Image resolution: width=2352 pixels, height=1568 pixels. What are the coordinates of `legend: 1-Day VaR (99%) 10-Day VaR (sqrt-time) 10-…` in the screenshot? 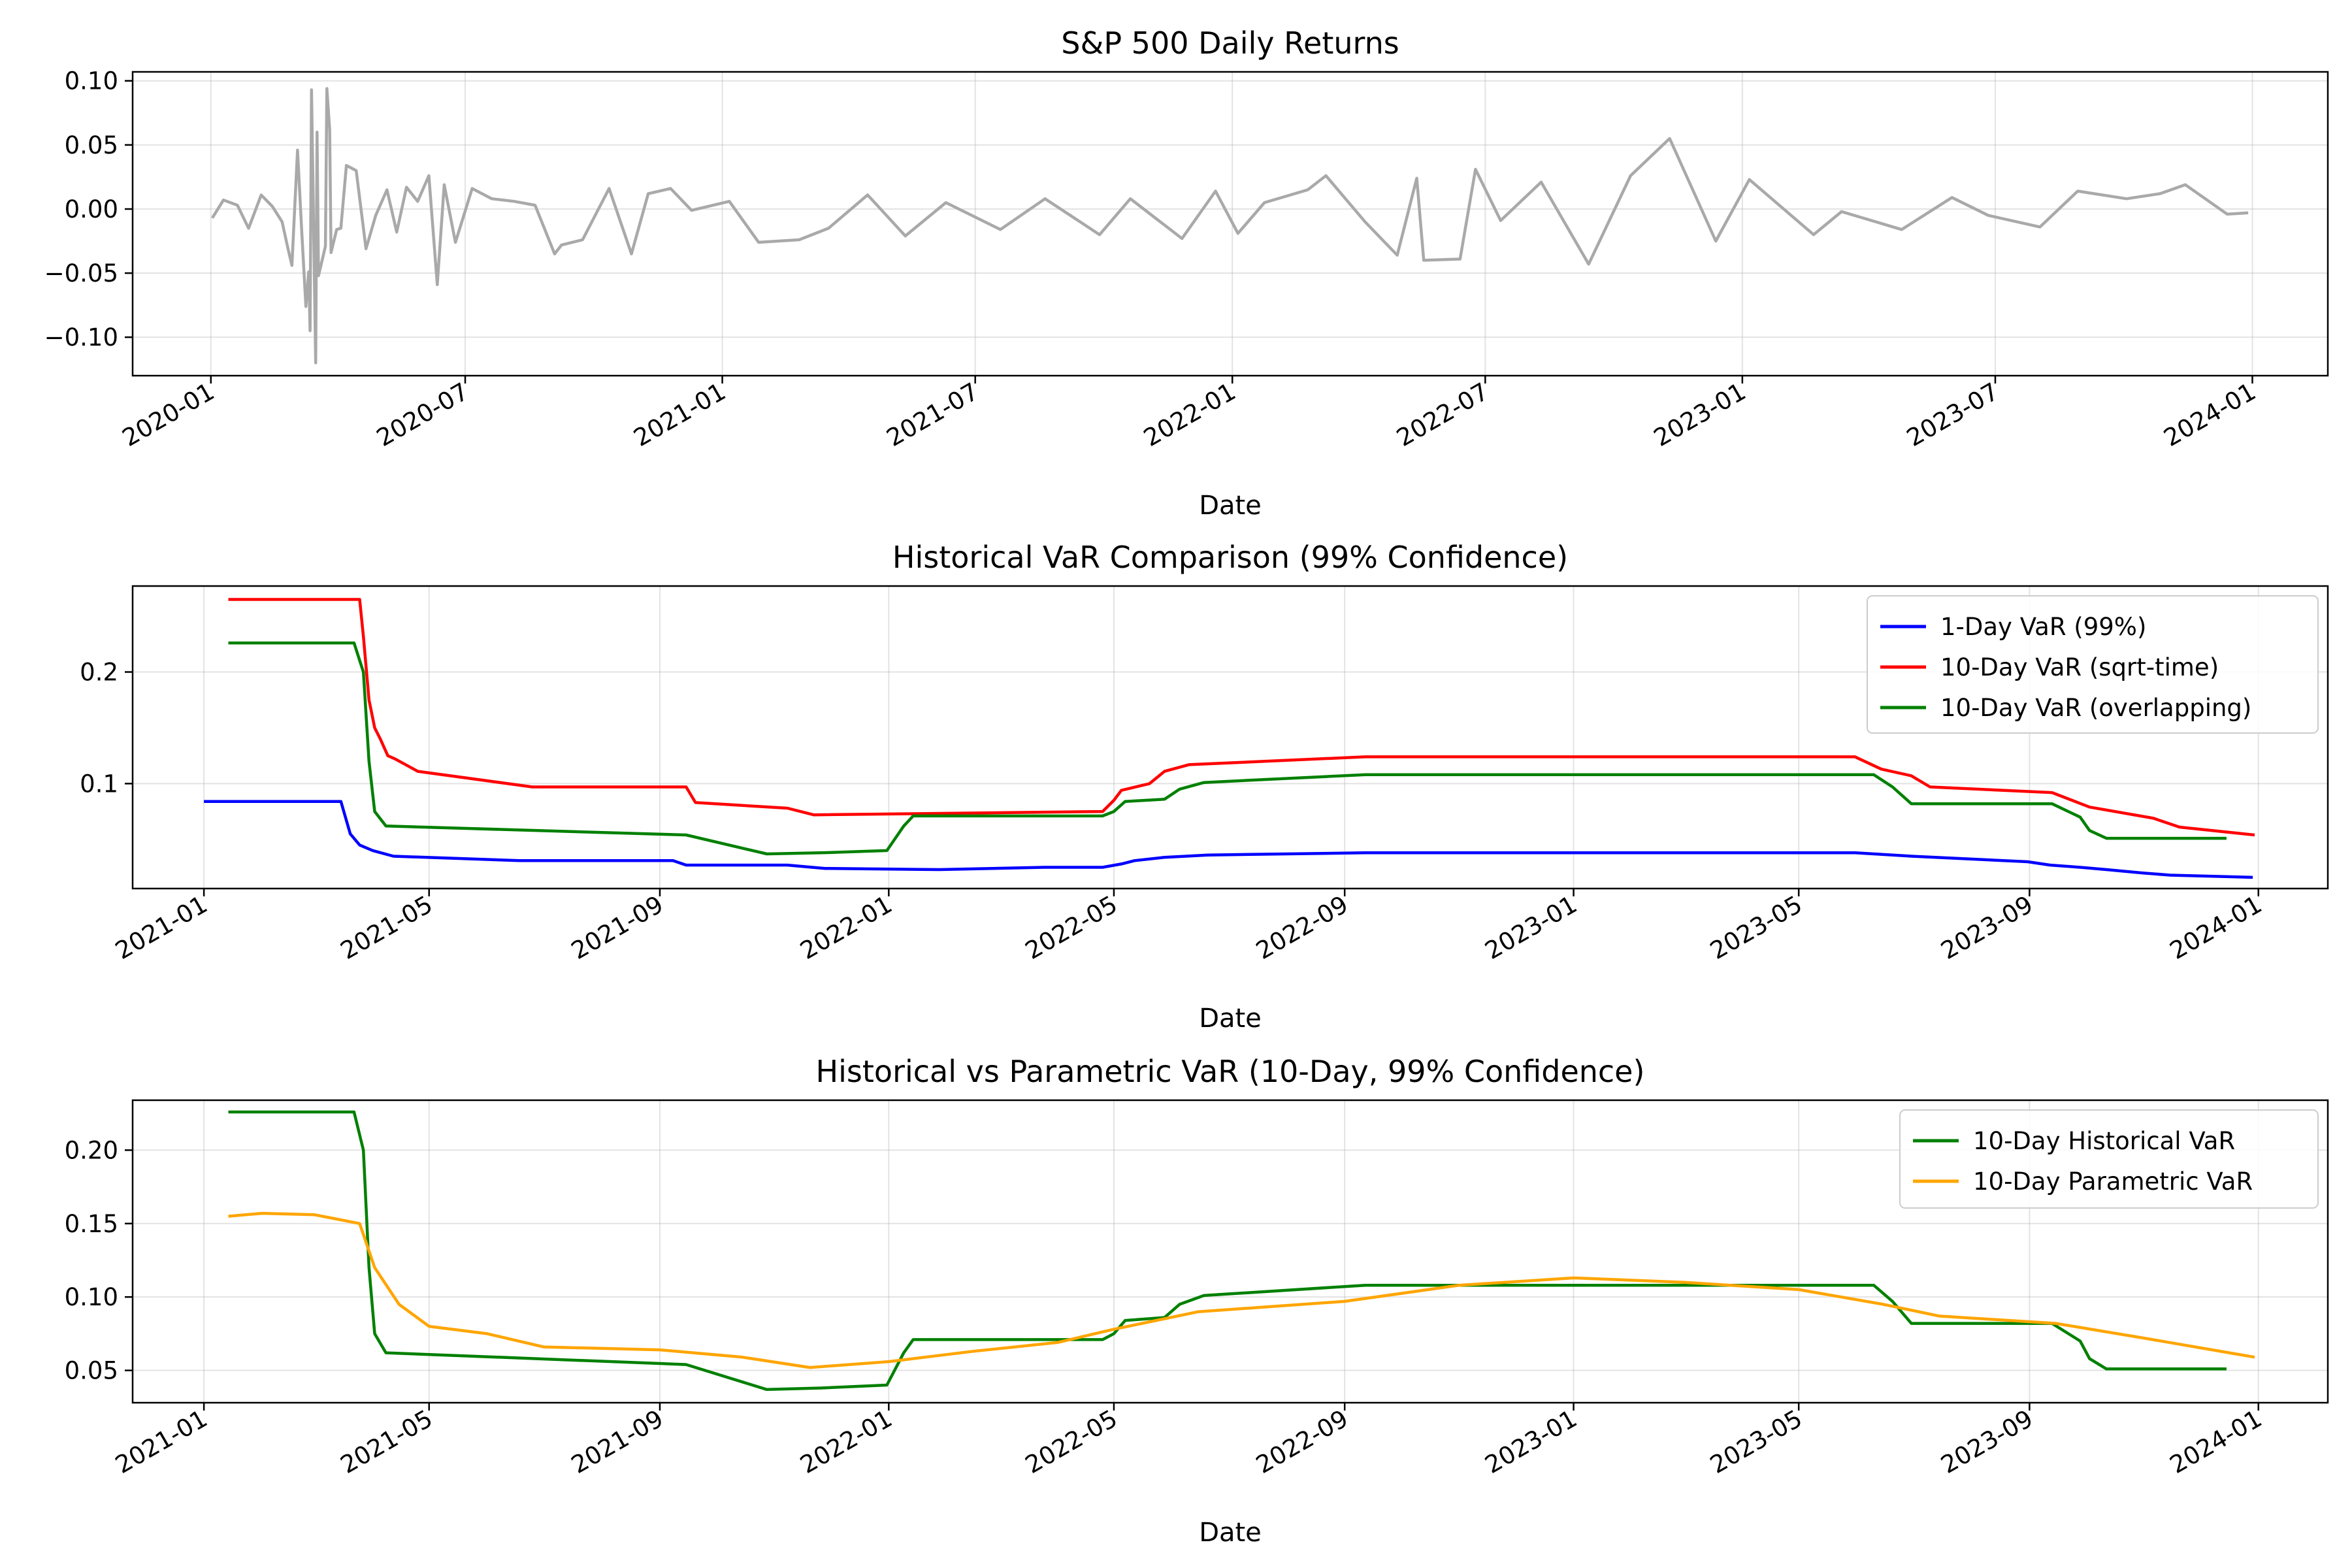 It's located at (2093, 664).